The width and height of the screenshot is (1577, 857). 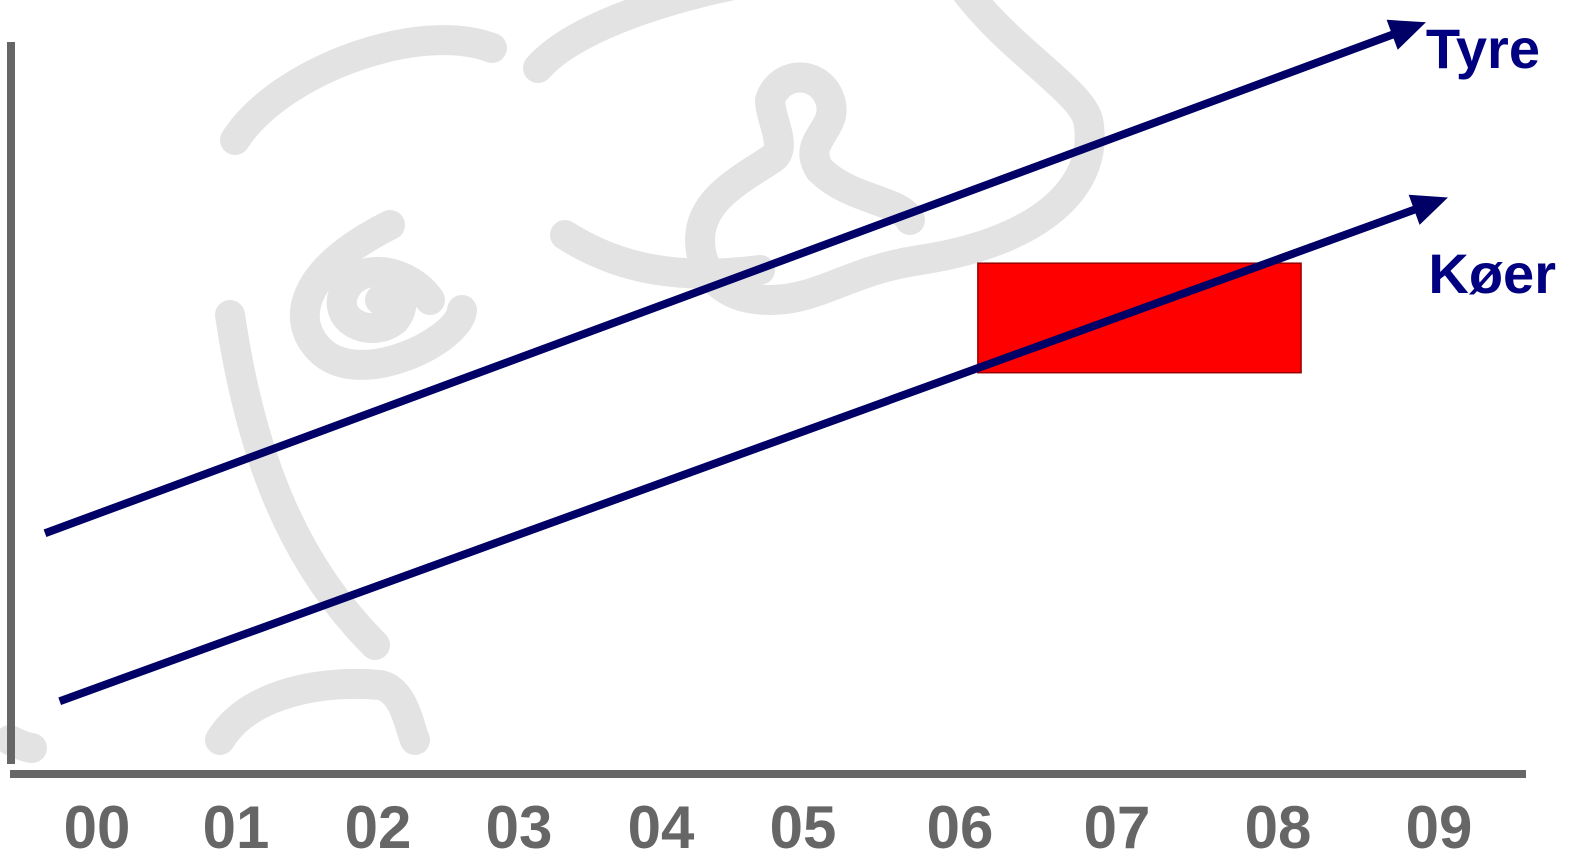 I want to click on x-tick-label-00: 00, so click(x=97, y=825).